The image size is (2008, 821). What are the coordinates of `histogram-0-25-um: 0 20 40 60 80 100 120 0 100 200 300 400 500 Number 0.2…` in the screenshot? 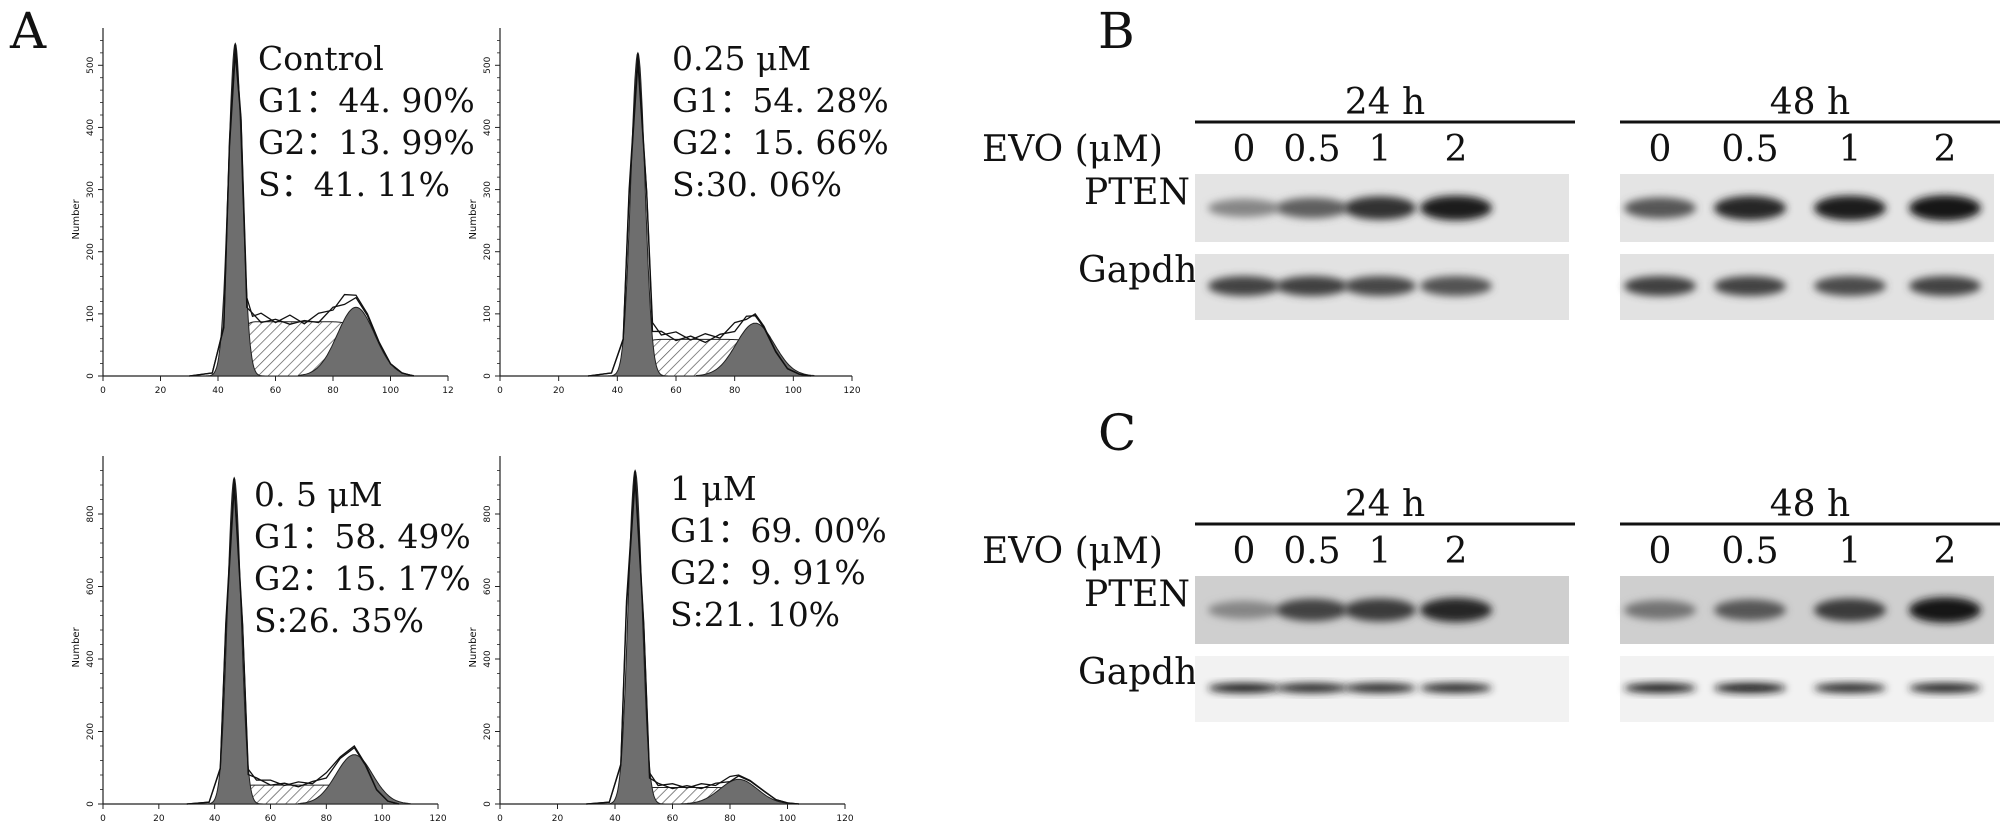 It's located at (678, 212).